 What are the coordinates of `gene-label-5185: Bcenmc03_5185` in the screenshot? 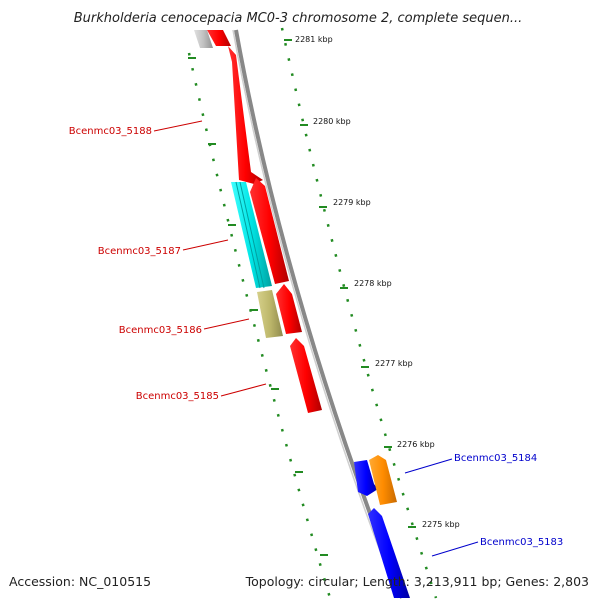 It's located at (177, 396).